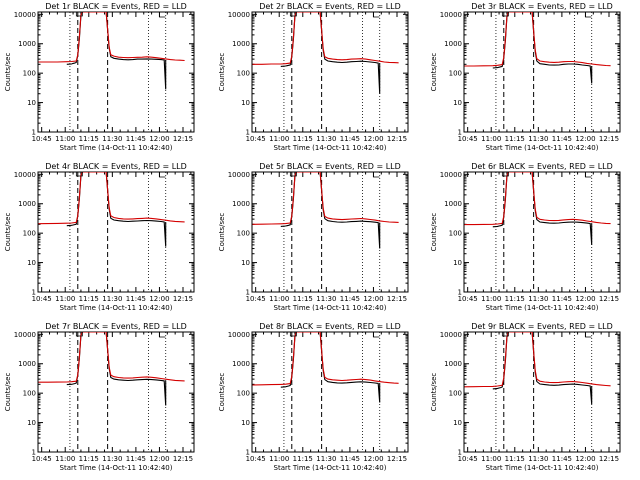 The image size is (640, 480). I want to click on panel-title: Det 8r BLACK = Events, RED = LLD, so click(330, 326).